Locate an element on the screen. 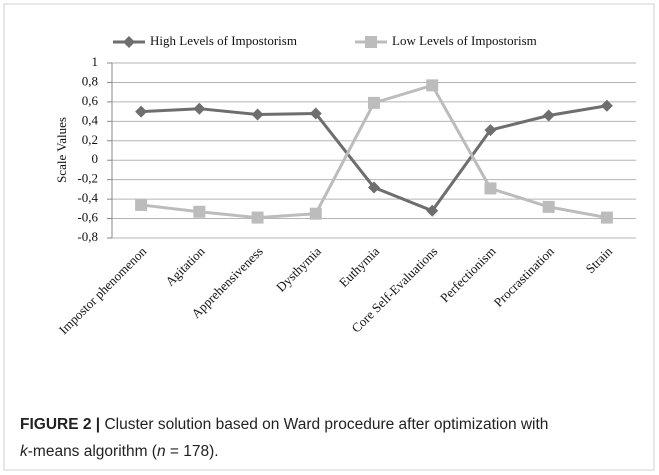  legend-label: High Levels of Impostorism is located at coordinates (223, 40).